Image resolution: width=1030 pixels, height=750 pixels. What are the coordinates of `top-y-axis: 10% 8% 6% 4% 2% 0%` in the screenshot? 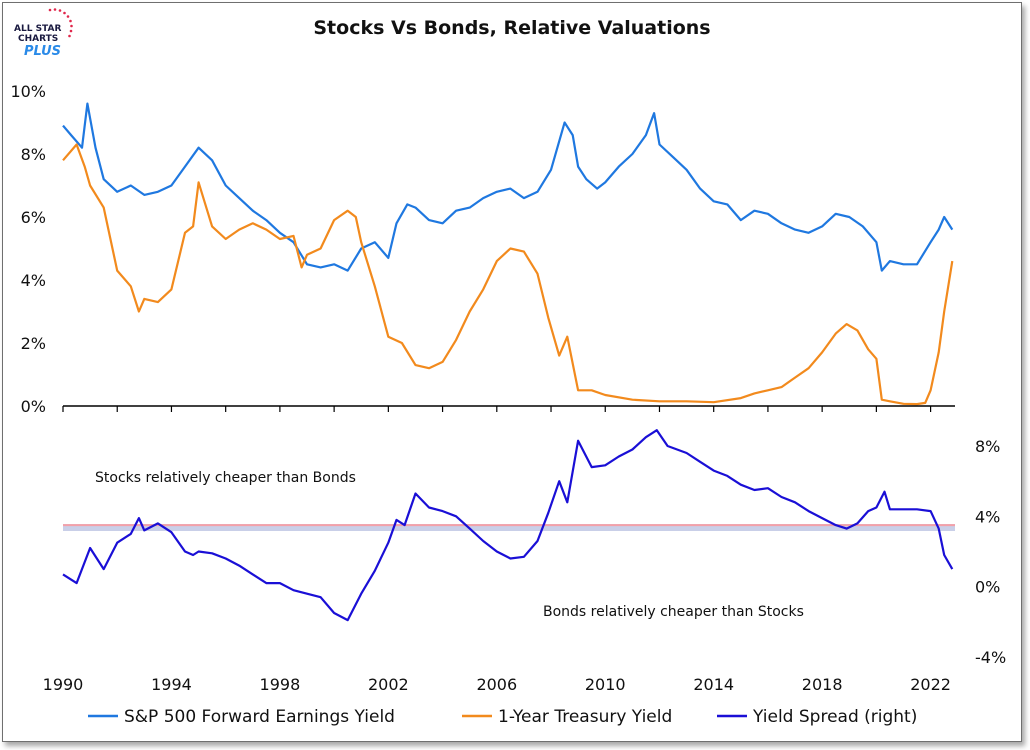 It's located at (28, 249).